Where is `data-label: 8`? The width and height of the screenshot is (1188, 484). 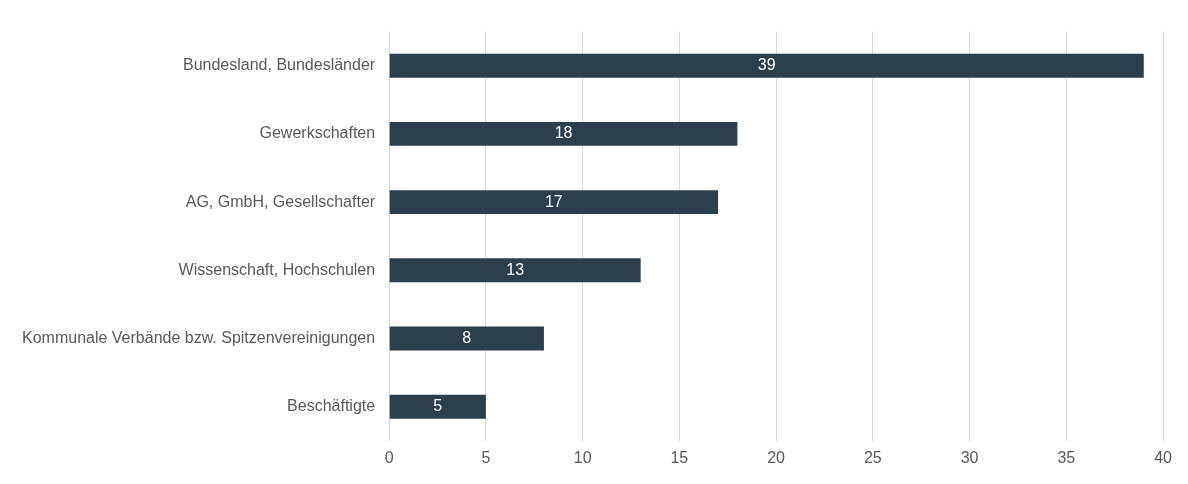 data-label: 8 is located at coordinates (467, 337).